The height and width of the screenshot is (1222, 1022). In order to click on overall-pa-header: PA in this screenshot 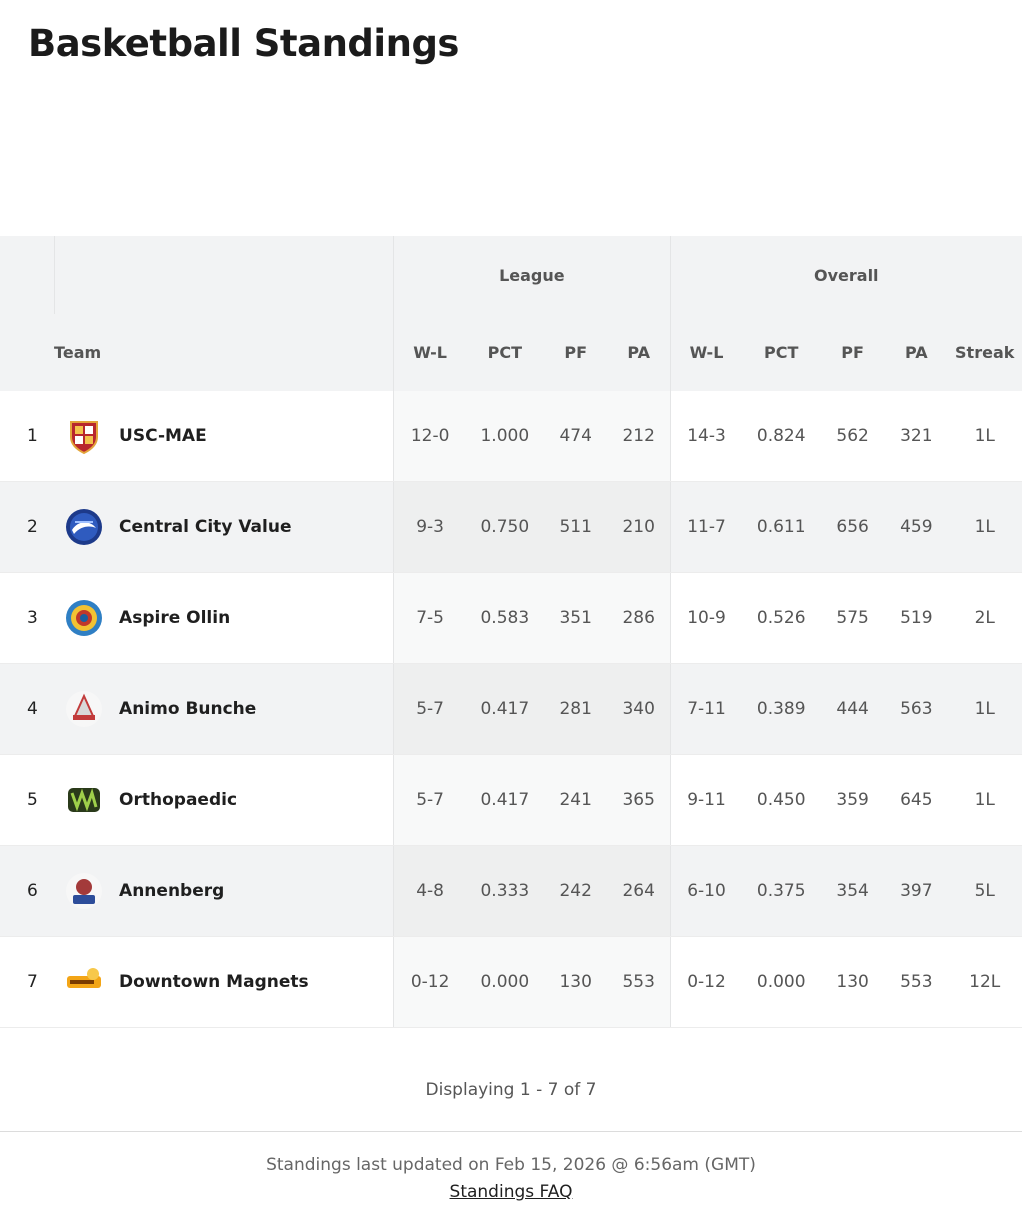, I will do `click(916, 352)`.